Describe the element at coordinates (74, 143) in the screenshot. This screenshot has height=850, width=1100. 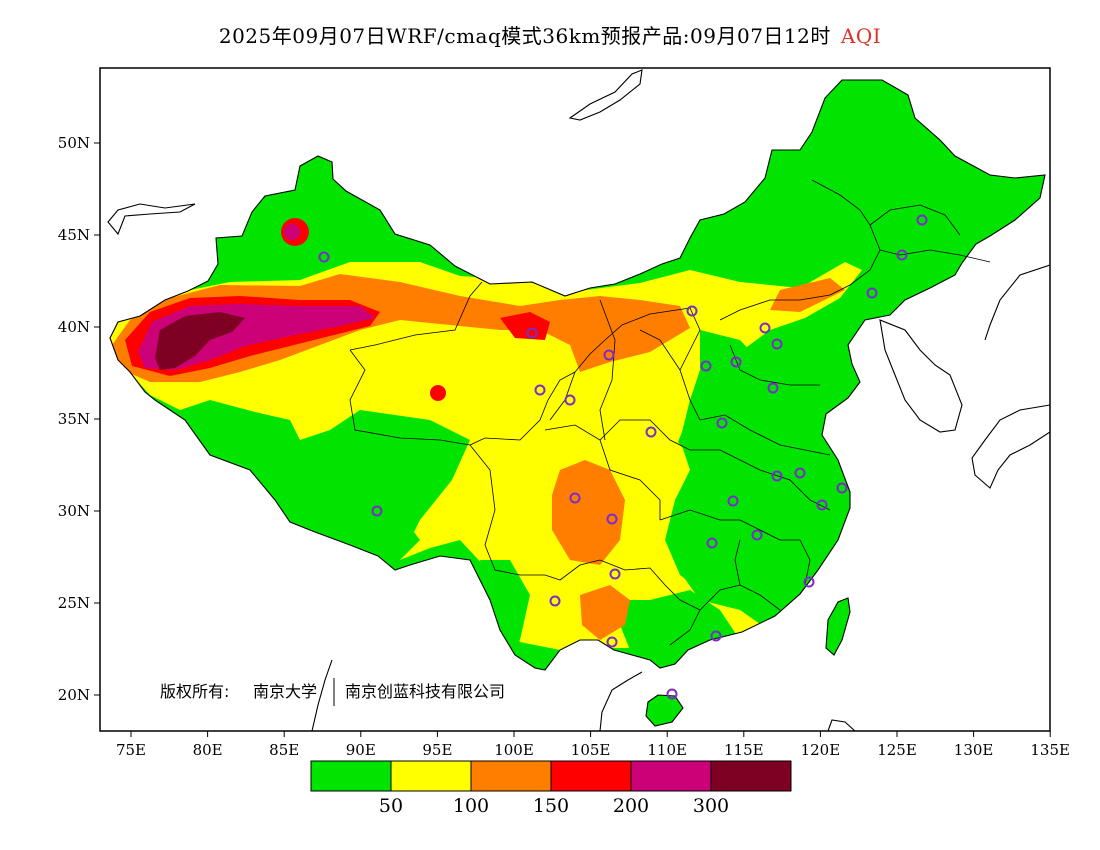
I see `lat-tick-label: 50N` at that location.